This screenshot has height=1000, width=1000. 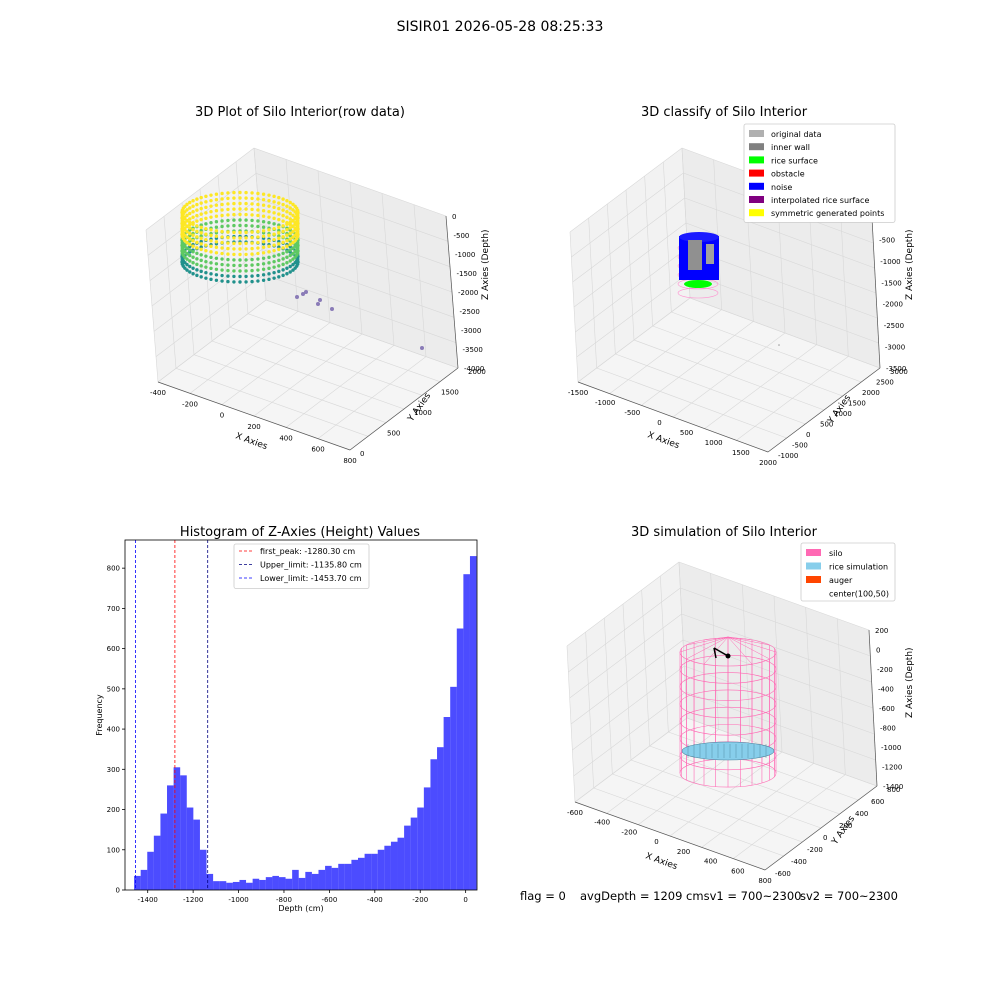 What do you see at coordinates (878, 651) in the screenshot?
I see `z-tick-label: 0` at bounding box center [878, 651].